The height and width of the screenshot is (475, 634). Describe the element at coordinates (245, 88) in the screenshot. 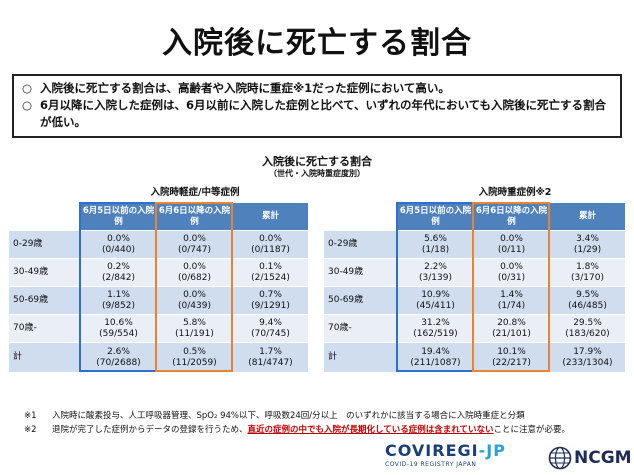

I see `summary-text: 入院後に死亡する割合は、高齢者や入院時に重症※1だった症例において高い。` at that location.